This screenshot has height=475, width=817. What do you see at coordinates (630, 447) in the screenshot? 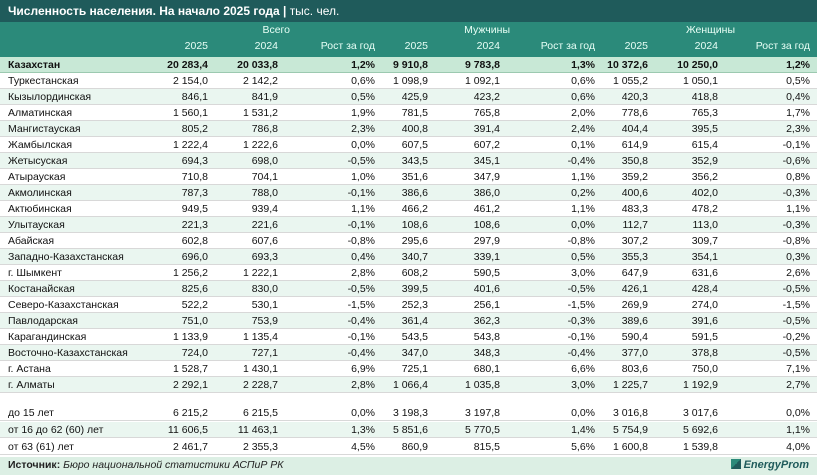
I see `value-cell: 1 600,8` at bounding box center [630, 447].